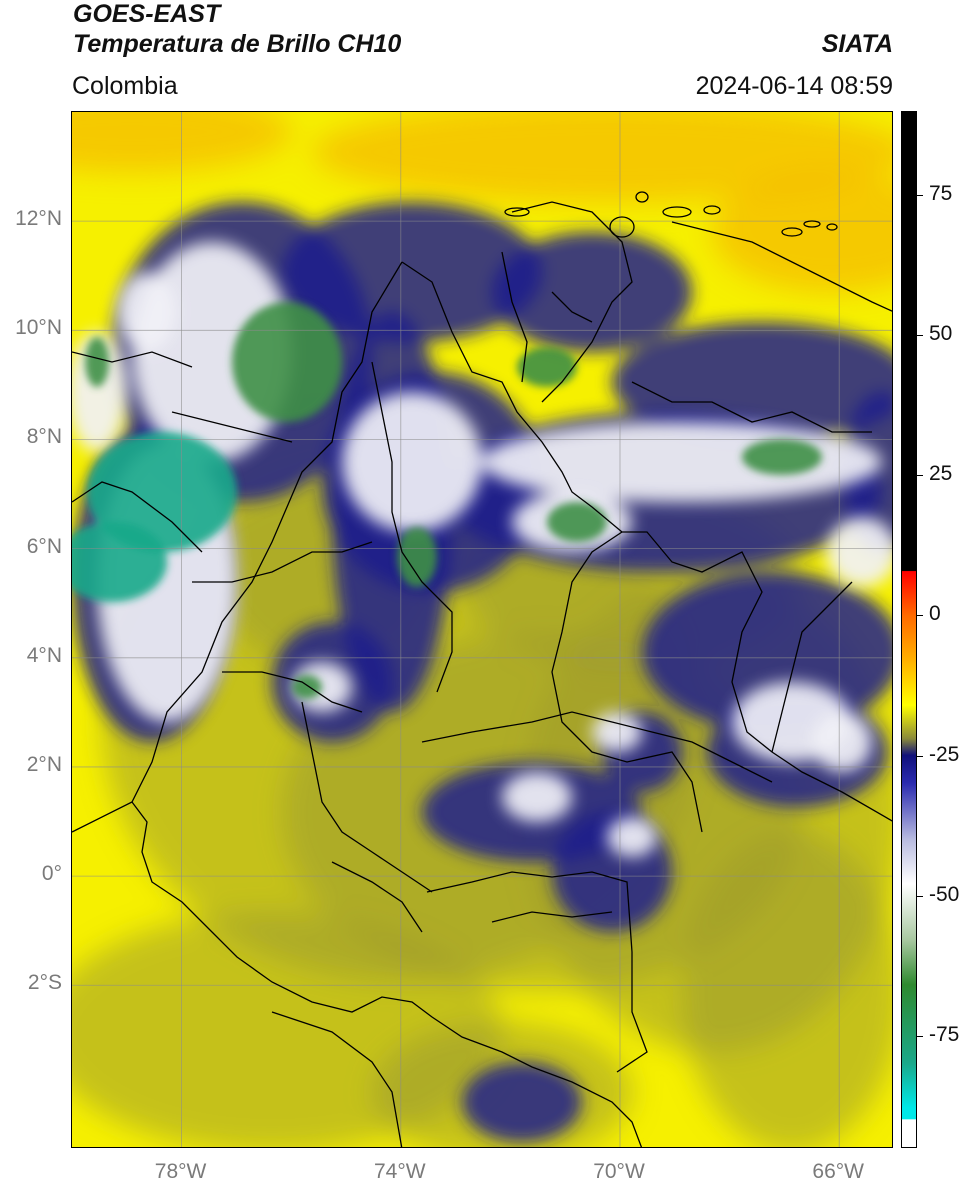 Image resolution: width=966 pixels, height=1190 pixels. Describe the element at coordinates (619, 1171) in the screenshot. I see `lon-tick-label: 70°W` at that location.